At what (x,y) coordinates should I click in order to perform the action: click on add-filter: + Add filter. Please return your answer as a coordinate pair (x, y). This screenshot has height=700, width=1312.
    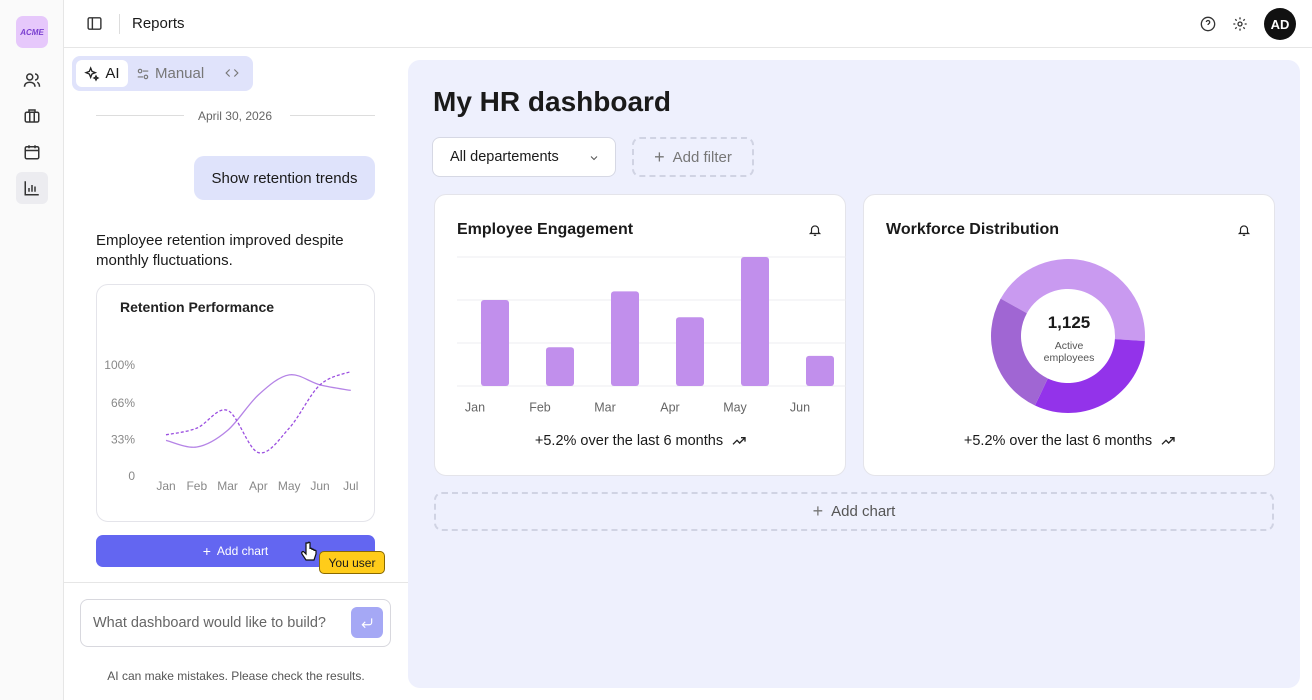
    Looking at the image, I should click on (693, 157).